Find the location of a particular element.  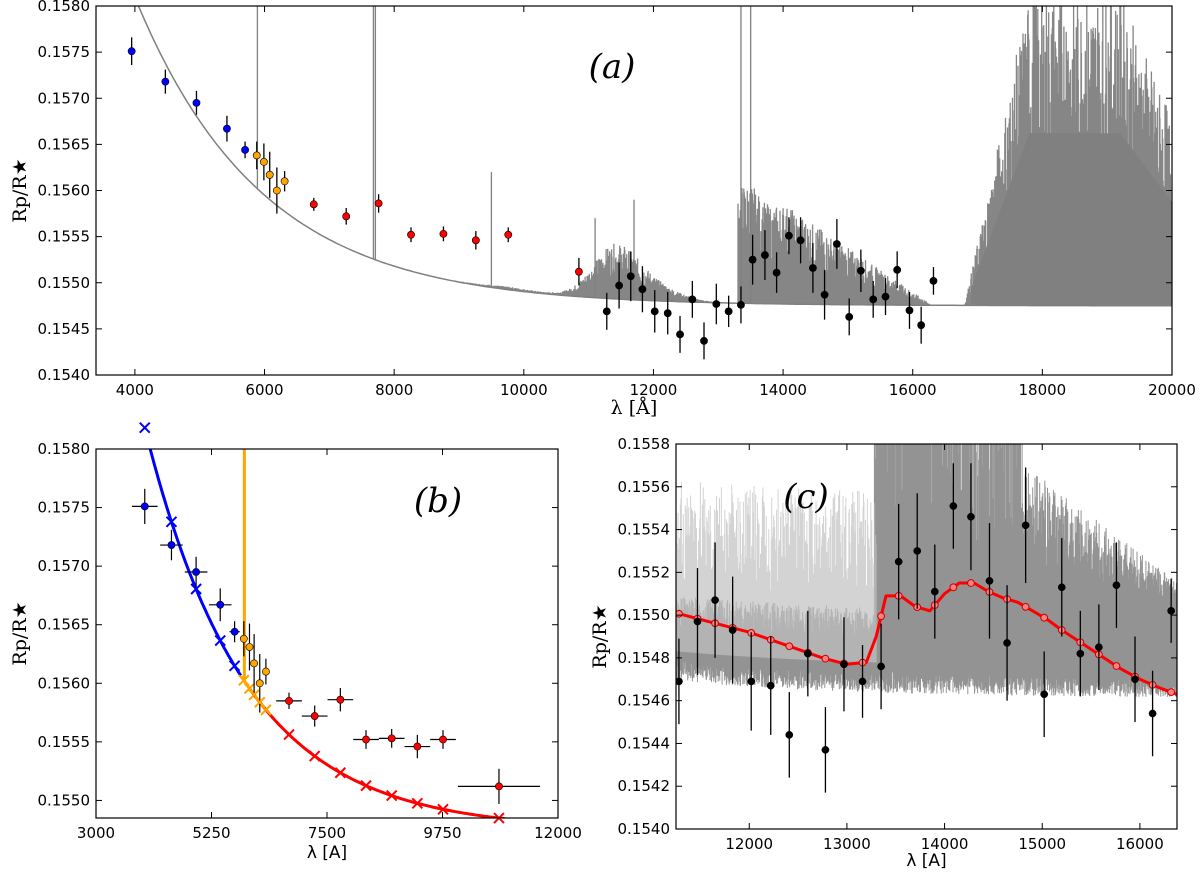

panel-a-x-axis-label: λ [Å] is located at coordinates (634, 408).